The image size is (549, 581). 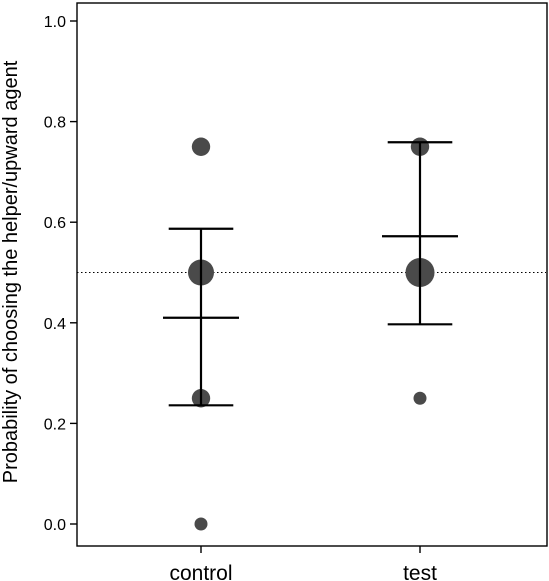 What do you see at coordinates (55, 324) in the screenshot?
I see `y-tick-label: 0.4` at bounding box center [55, 324].